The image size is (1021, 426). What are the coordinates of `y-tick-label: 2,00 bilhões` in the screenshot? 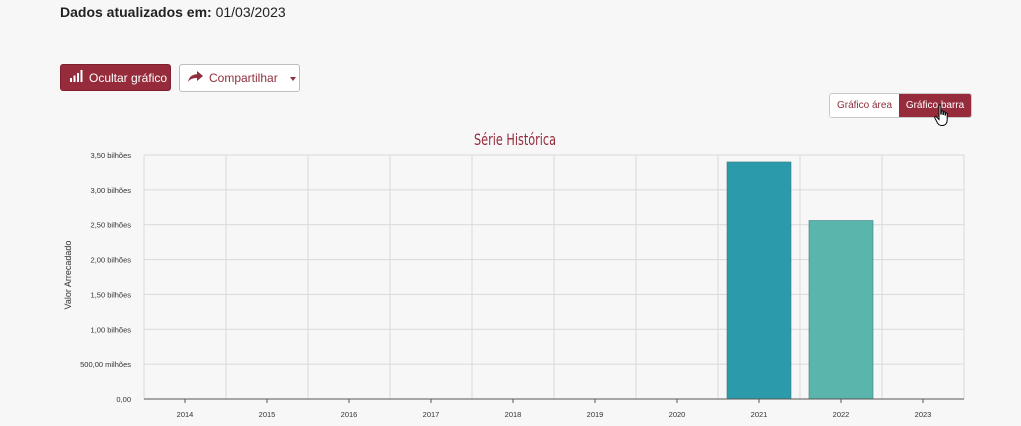 It's located at (111, 260).